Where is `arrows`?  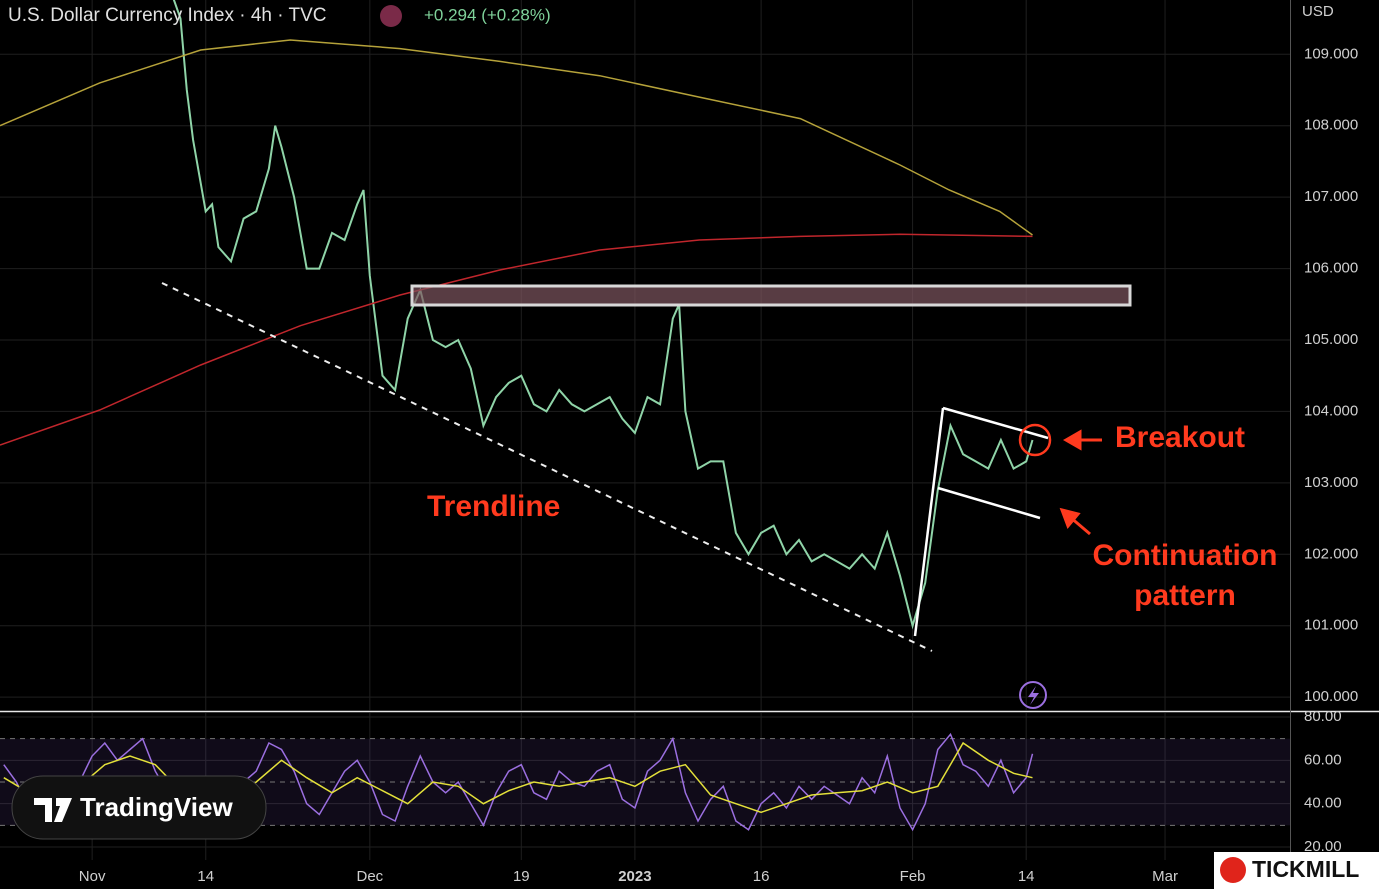
arrows is located at coordinates (1080, 482).